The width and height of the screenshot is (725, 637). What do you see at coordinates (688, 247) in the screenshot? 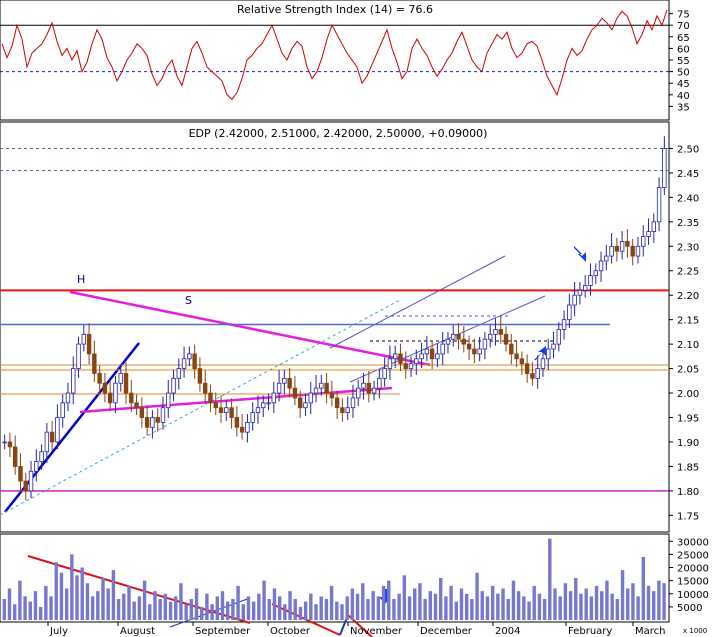
I see `price-tick-label: 2.30` at bounding box center [688, 247].